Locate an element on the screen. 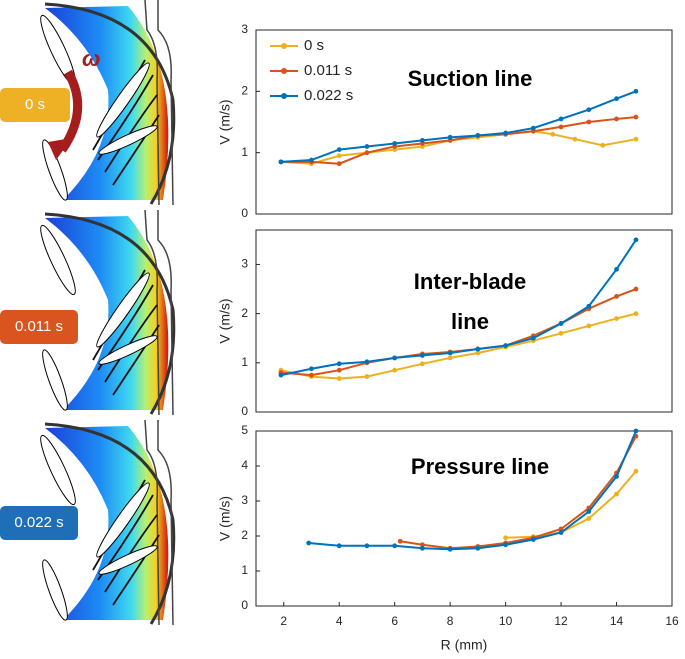 The height and width of the screenshot is (659, 685). y-tick-label: 5 is located at coordinates (244, 430).